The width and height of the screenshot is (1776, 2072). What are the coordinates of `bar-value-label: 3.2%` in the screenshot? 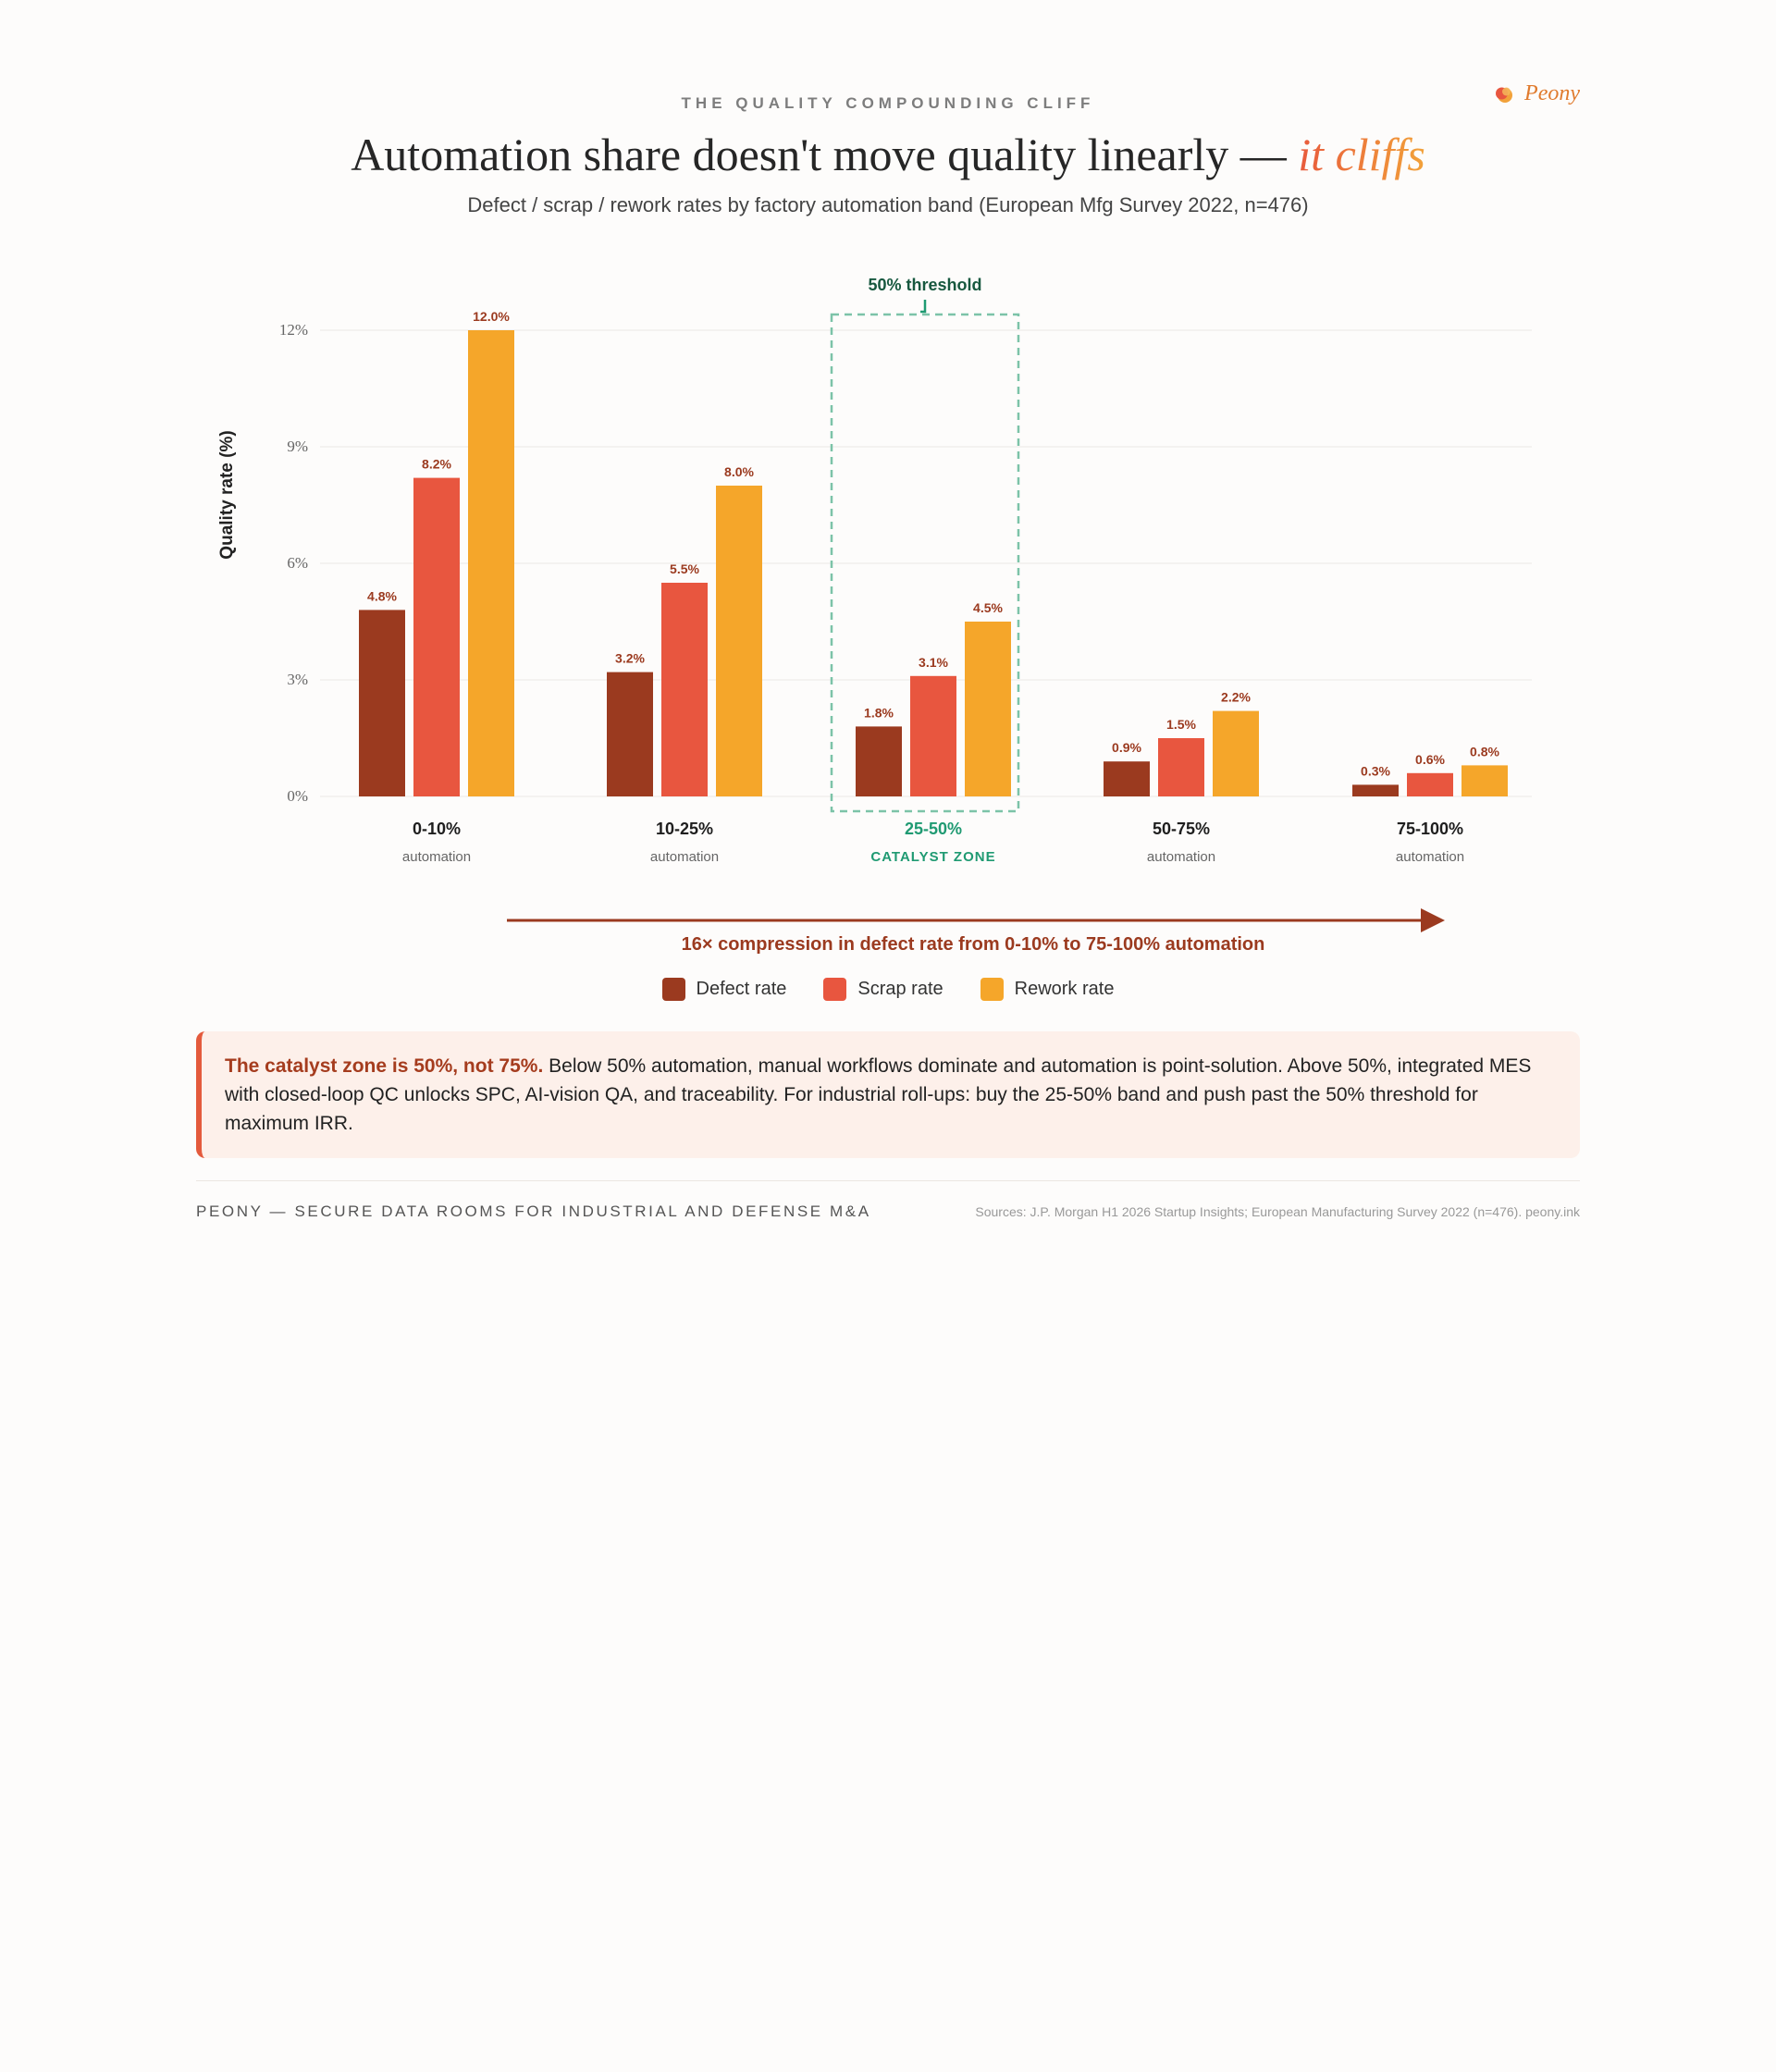 It's located at (630, 659).